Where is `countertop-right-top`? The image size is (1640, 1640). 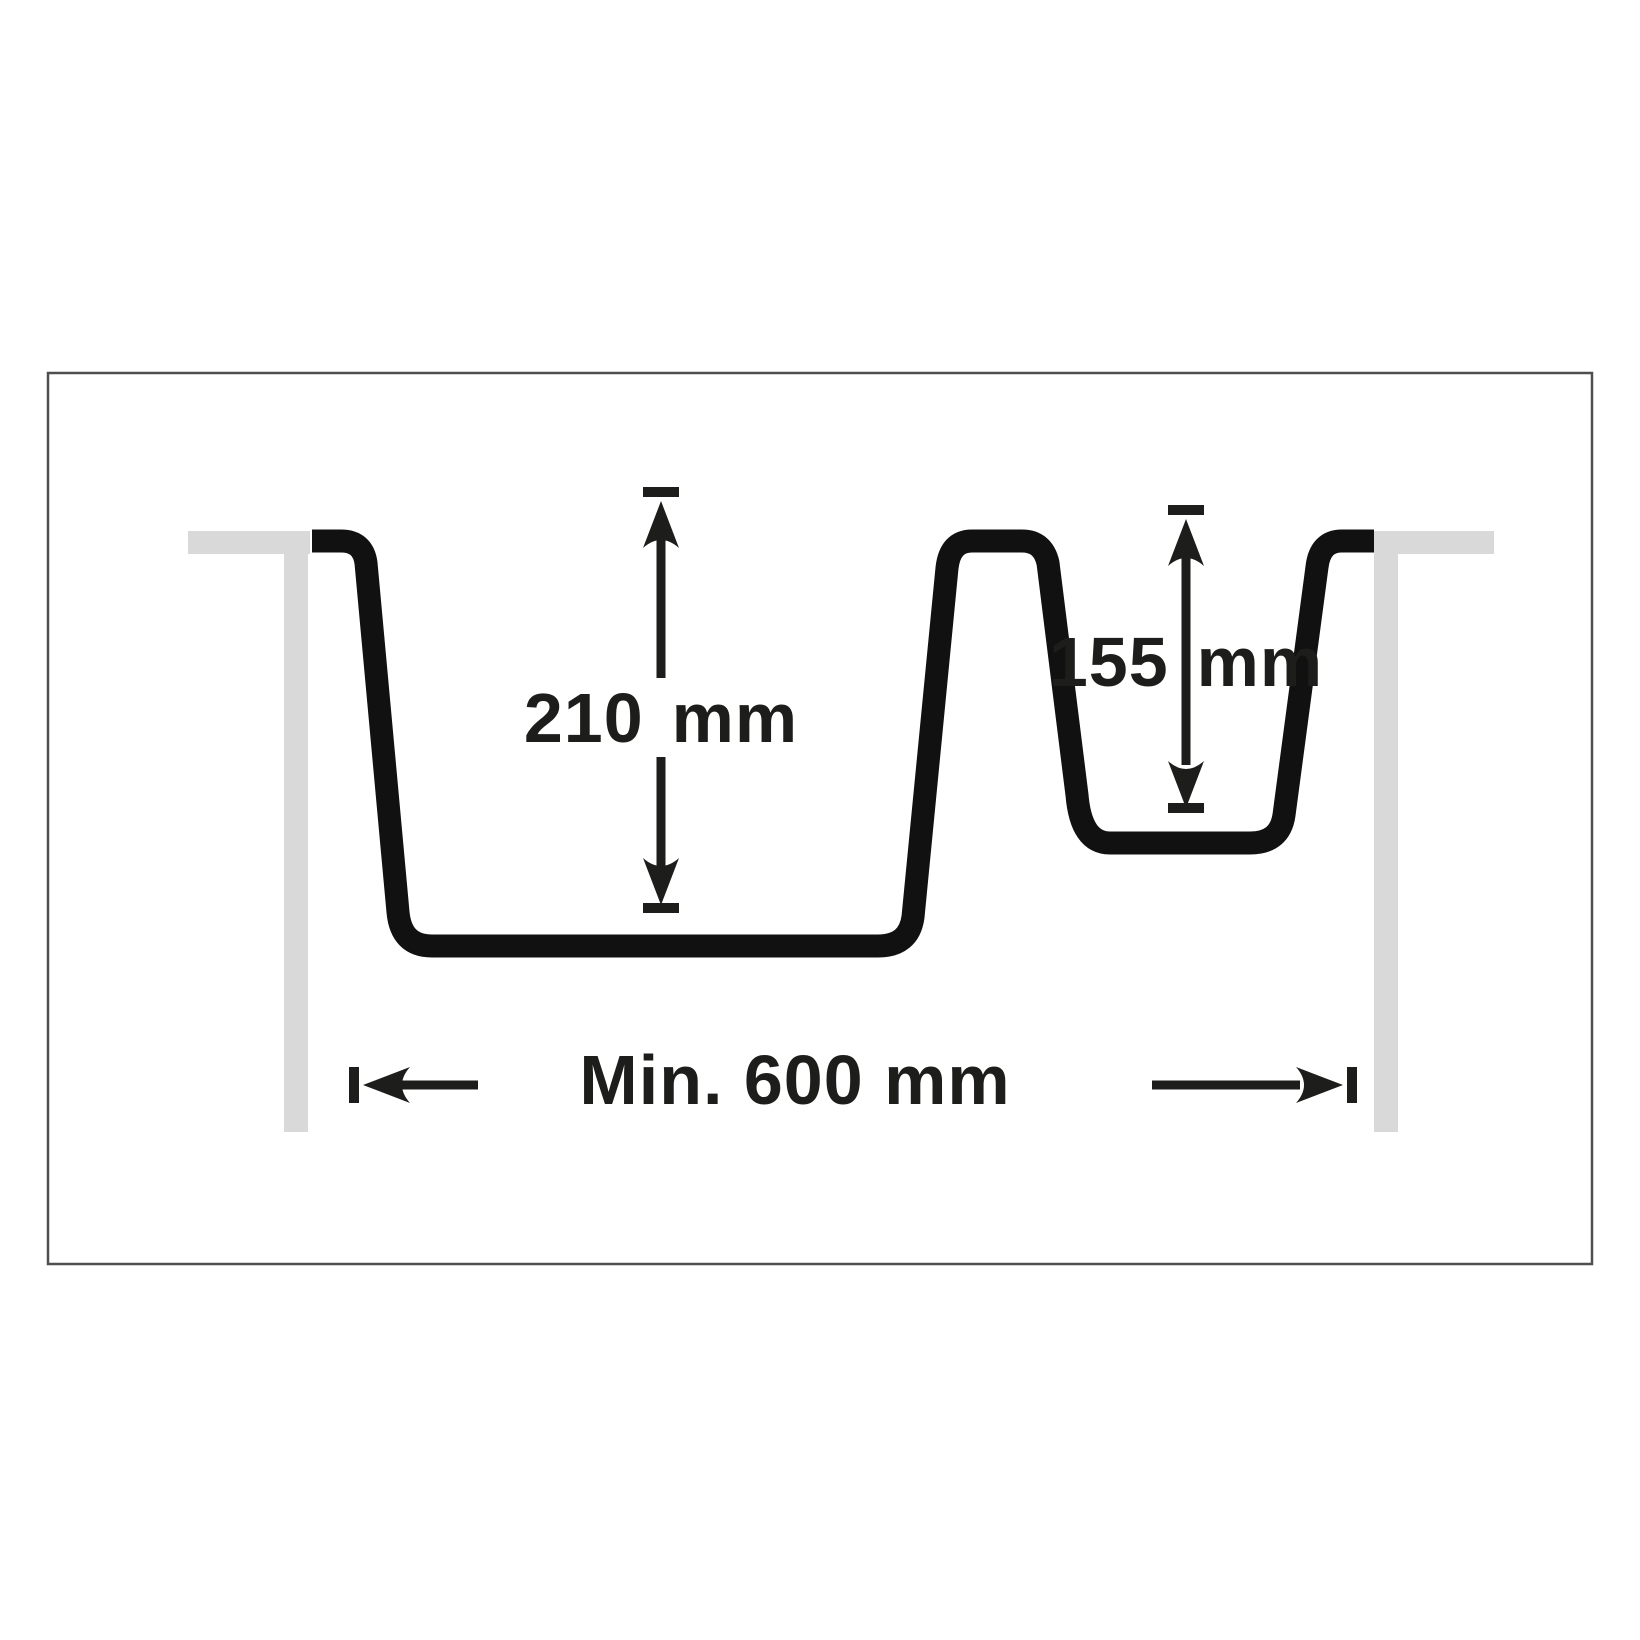 countertop-right-top is located at coordinates (1434, 542).